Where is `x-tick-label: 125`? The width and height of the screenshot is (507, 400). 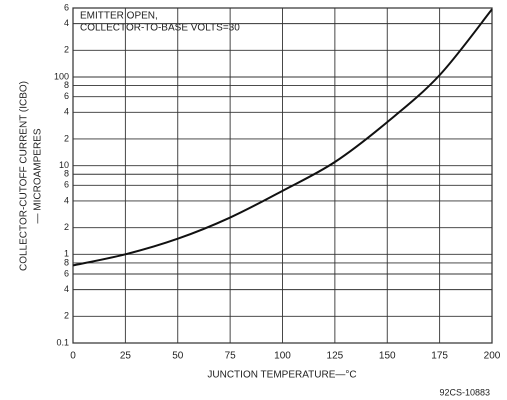
x-tick-label: 125 is located at coordinates (335, 356).